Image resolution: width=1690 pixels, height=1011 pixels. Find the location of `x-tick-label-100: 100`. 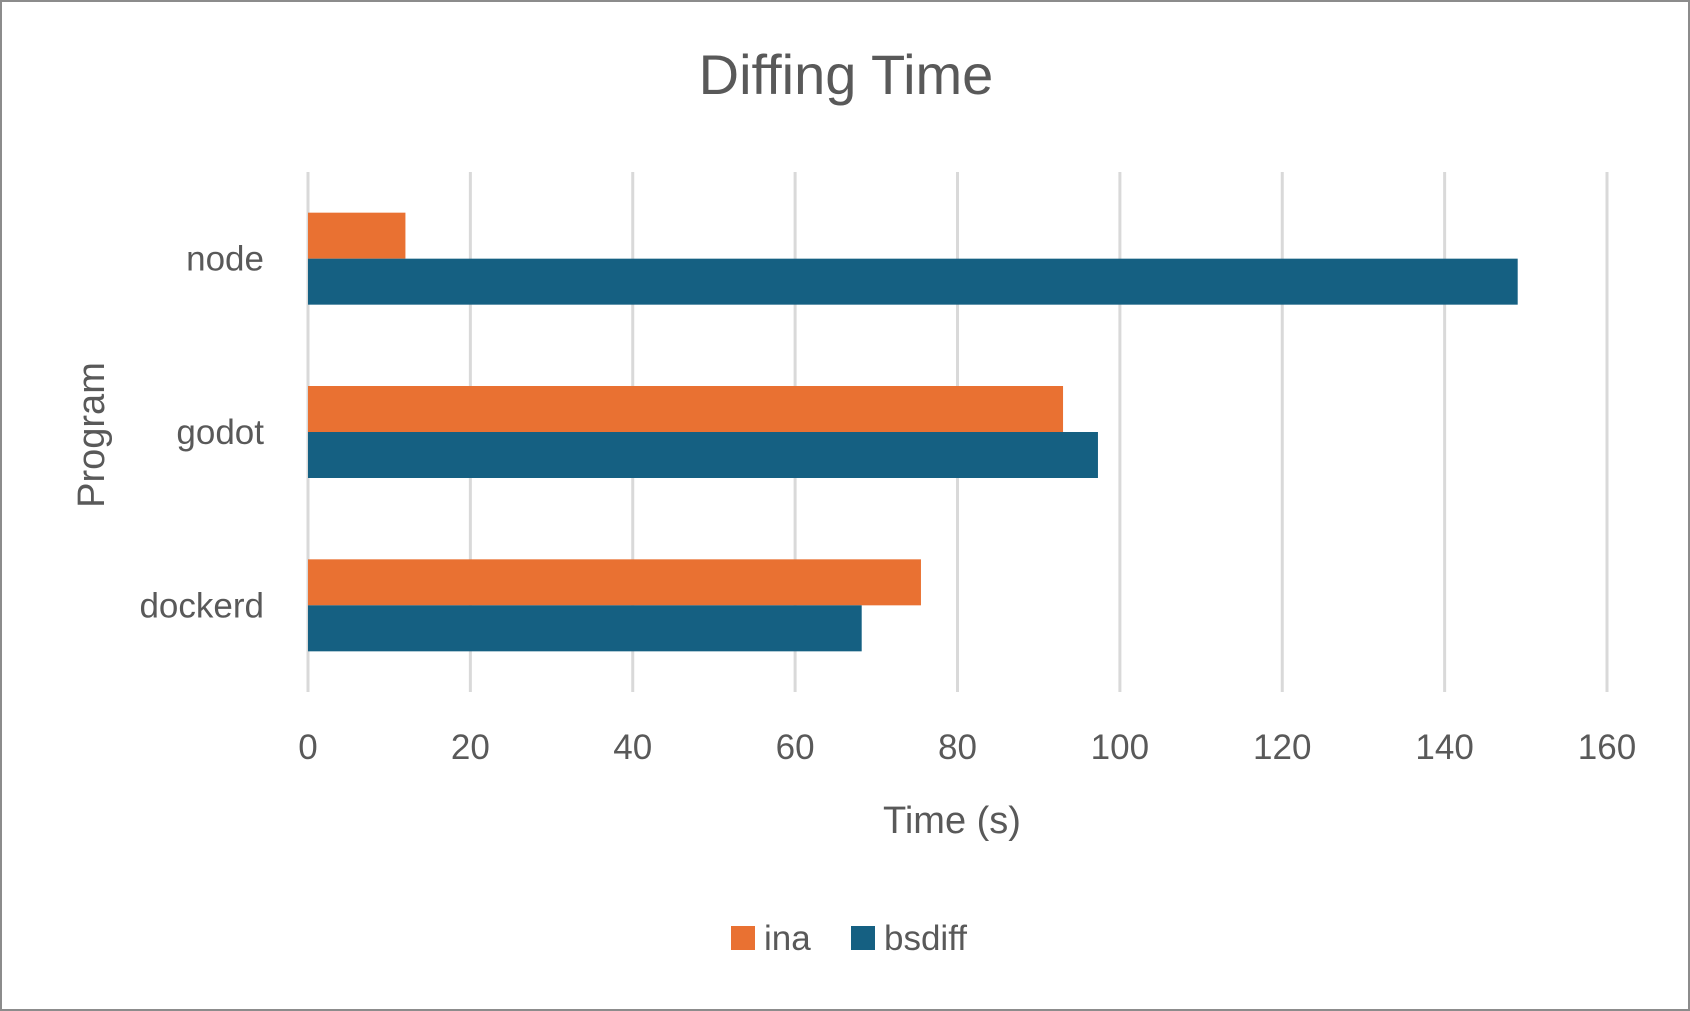

x-tick-label-100: 100 is located at coordinates (1120, 747).